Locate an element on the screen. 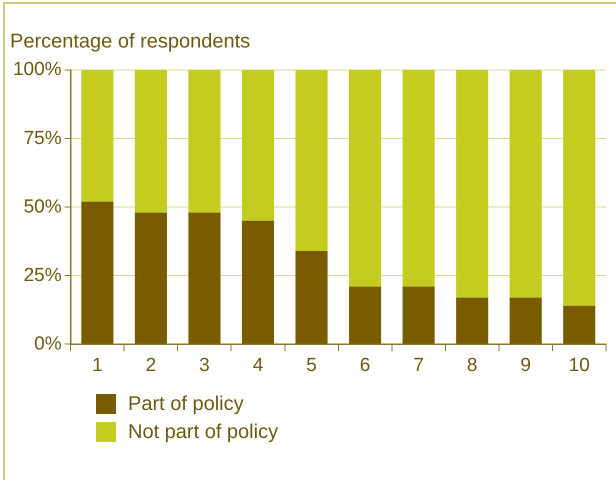  legend-label: Part of policy is located at coordinates (186, 404).